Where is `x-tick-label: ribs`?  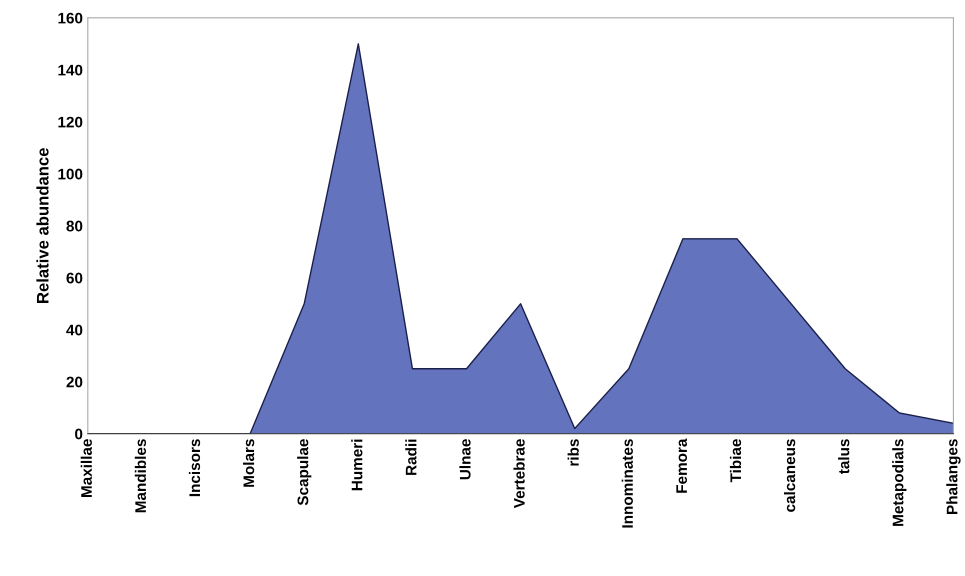
x-tick-label: ribs is located at coordinates (573, 452).